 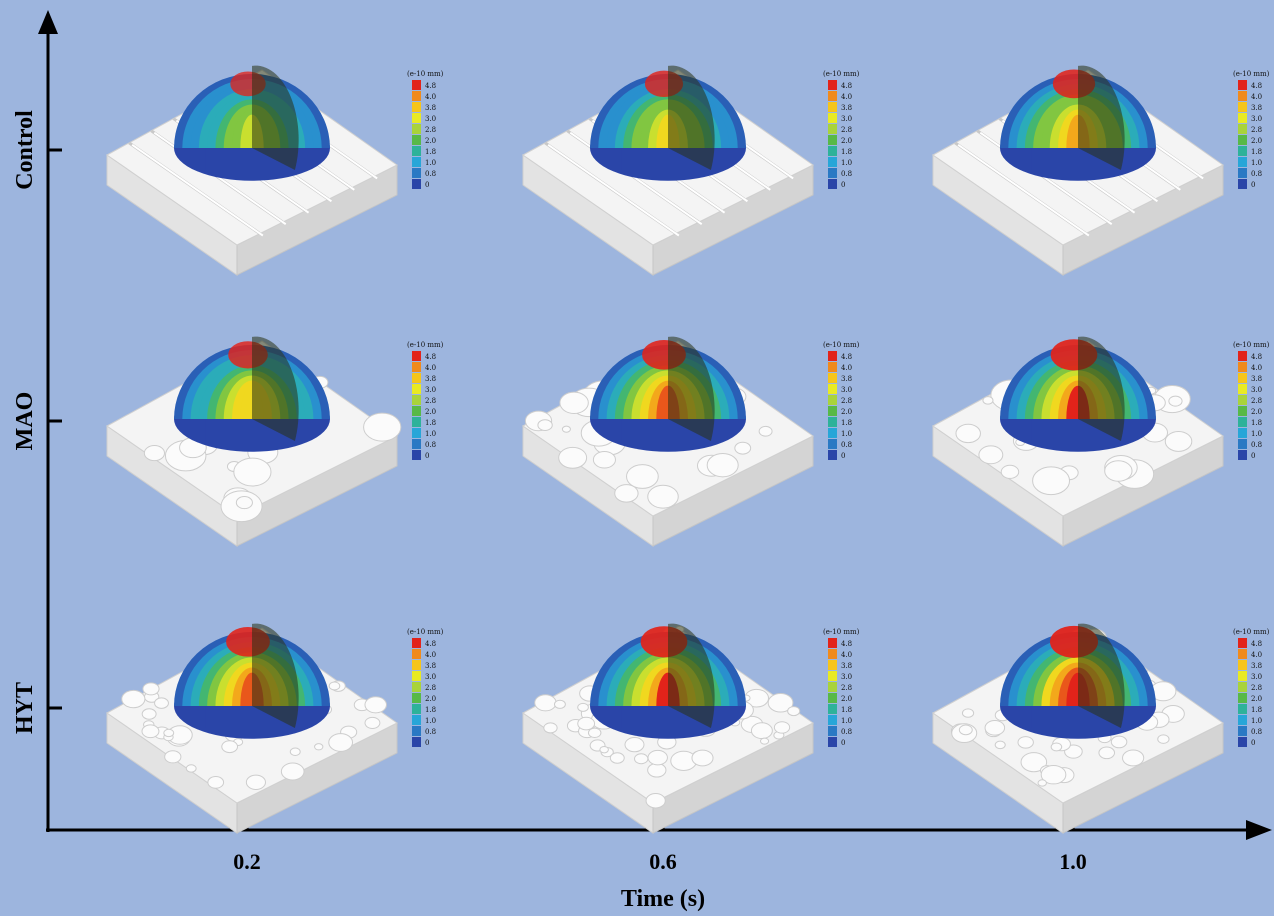 What do you see at coordinates (25, 708) in the screenshot?
I see `y-row-label-hyt: HYT` at bounding box center [25, 708].